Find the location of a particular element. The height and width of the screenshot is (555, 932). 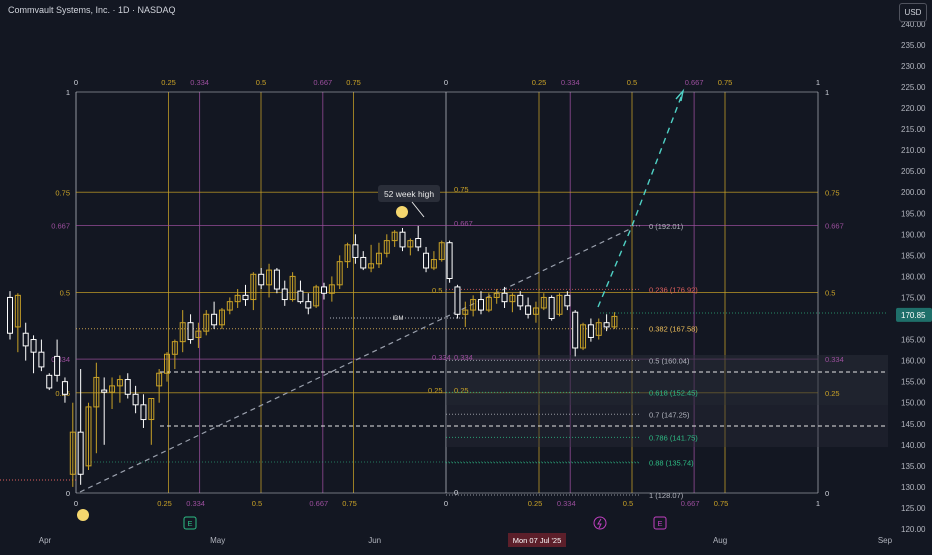

fib-time-label-bottom: 0 is located at coordinates (76, 503).